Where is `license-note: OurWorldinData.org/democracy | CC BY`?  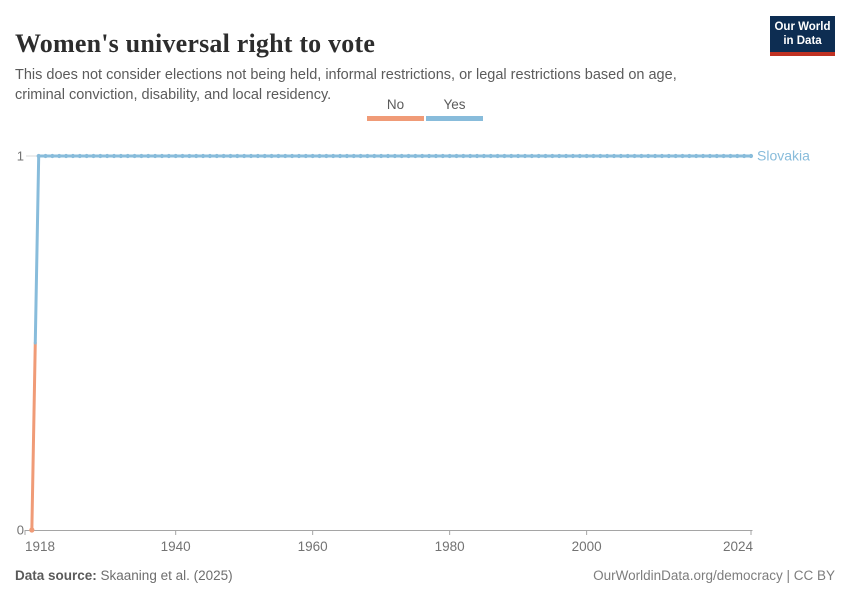
license-note: OurWorldinData.org/democracy | CC BY is located at coordinates (714, 575).